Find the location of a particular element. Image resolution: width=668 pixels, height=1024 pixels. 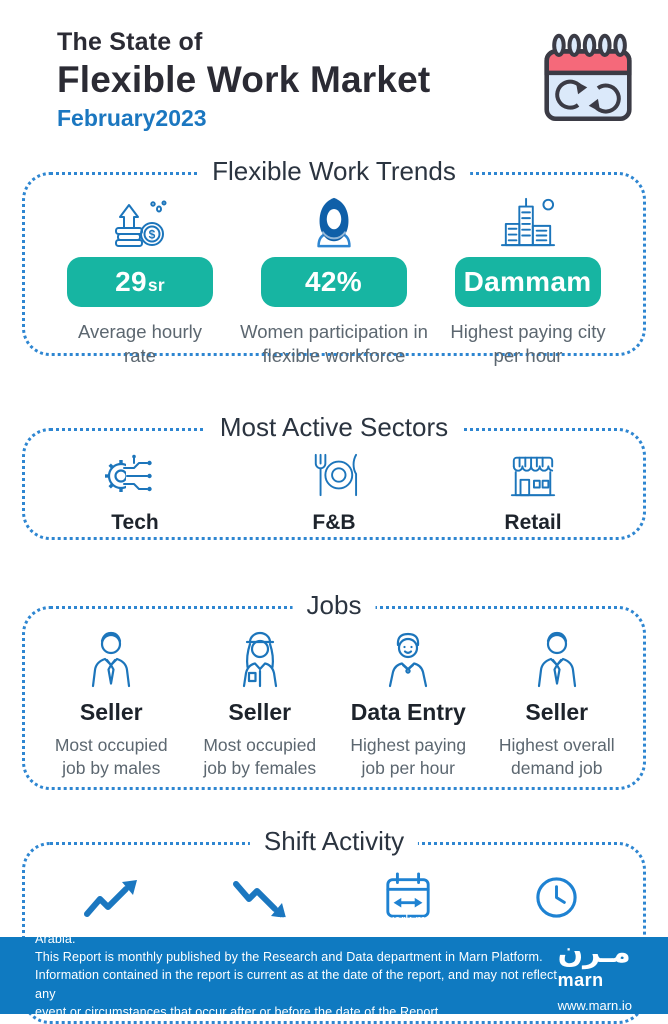

section-title: Jobs is located at coordinates (334, 605).